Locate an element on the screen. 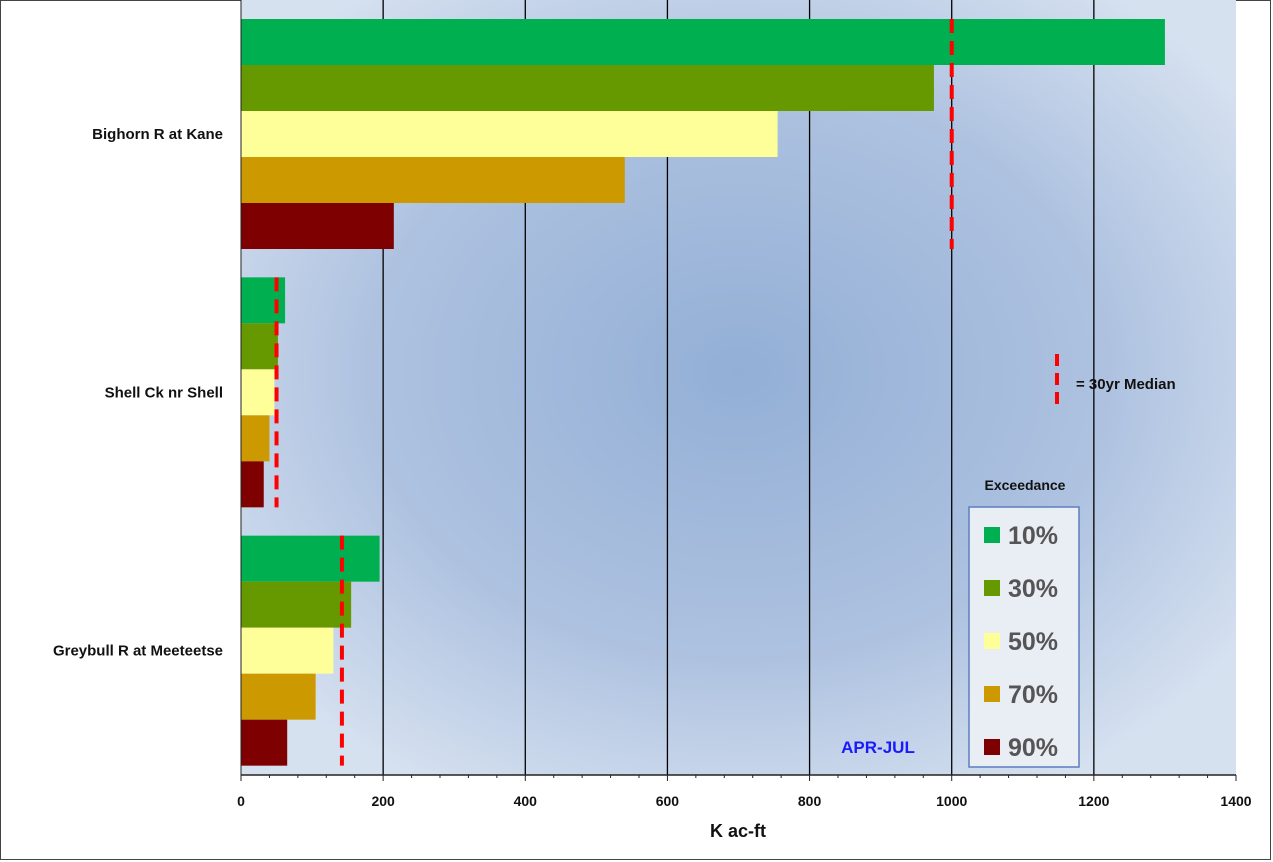  legend: 10% 30% 50% 70% 90% is located at coordinates (1021, 642).